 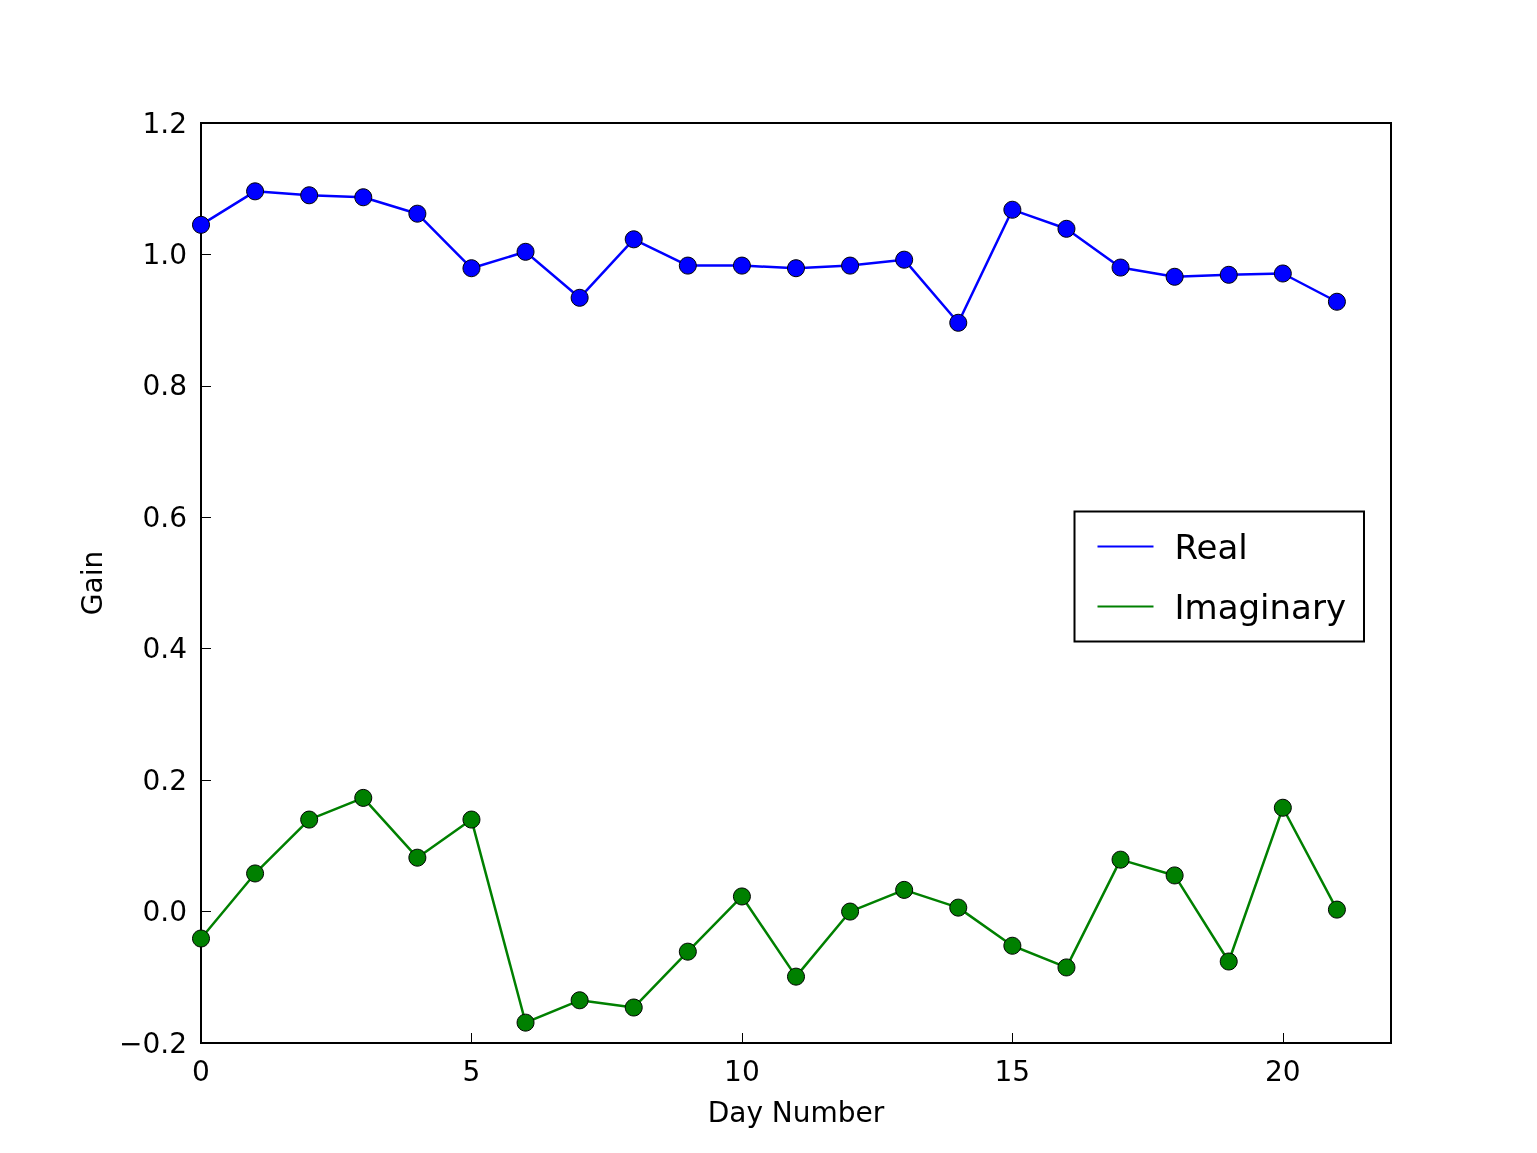 What do you see at coordinates (1012, 1071) in the screenshot?
I see `x-tick-label: 15` at bounding box center [1012, 1071].